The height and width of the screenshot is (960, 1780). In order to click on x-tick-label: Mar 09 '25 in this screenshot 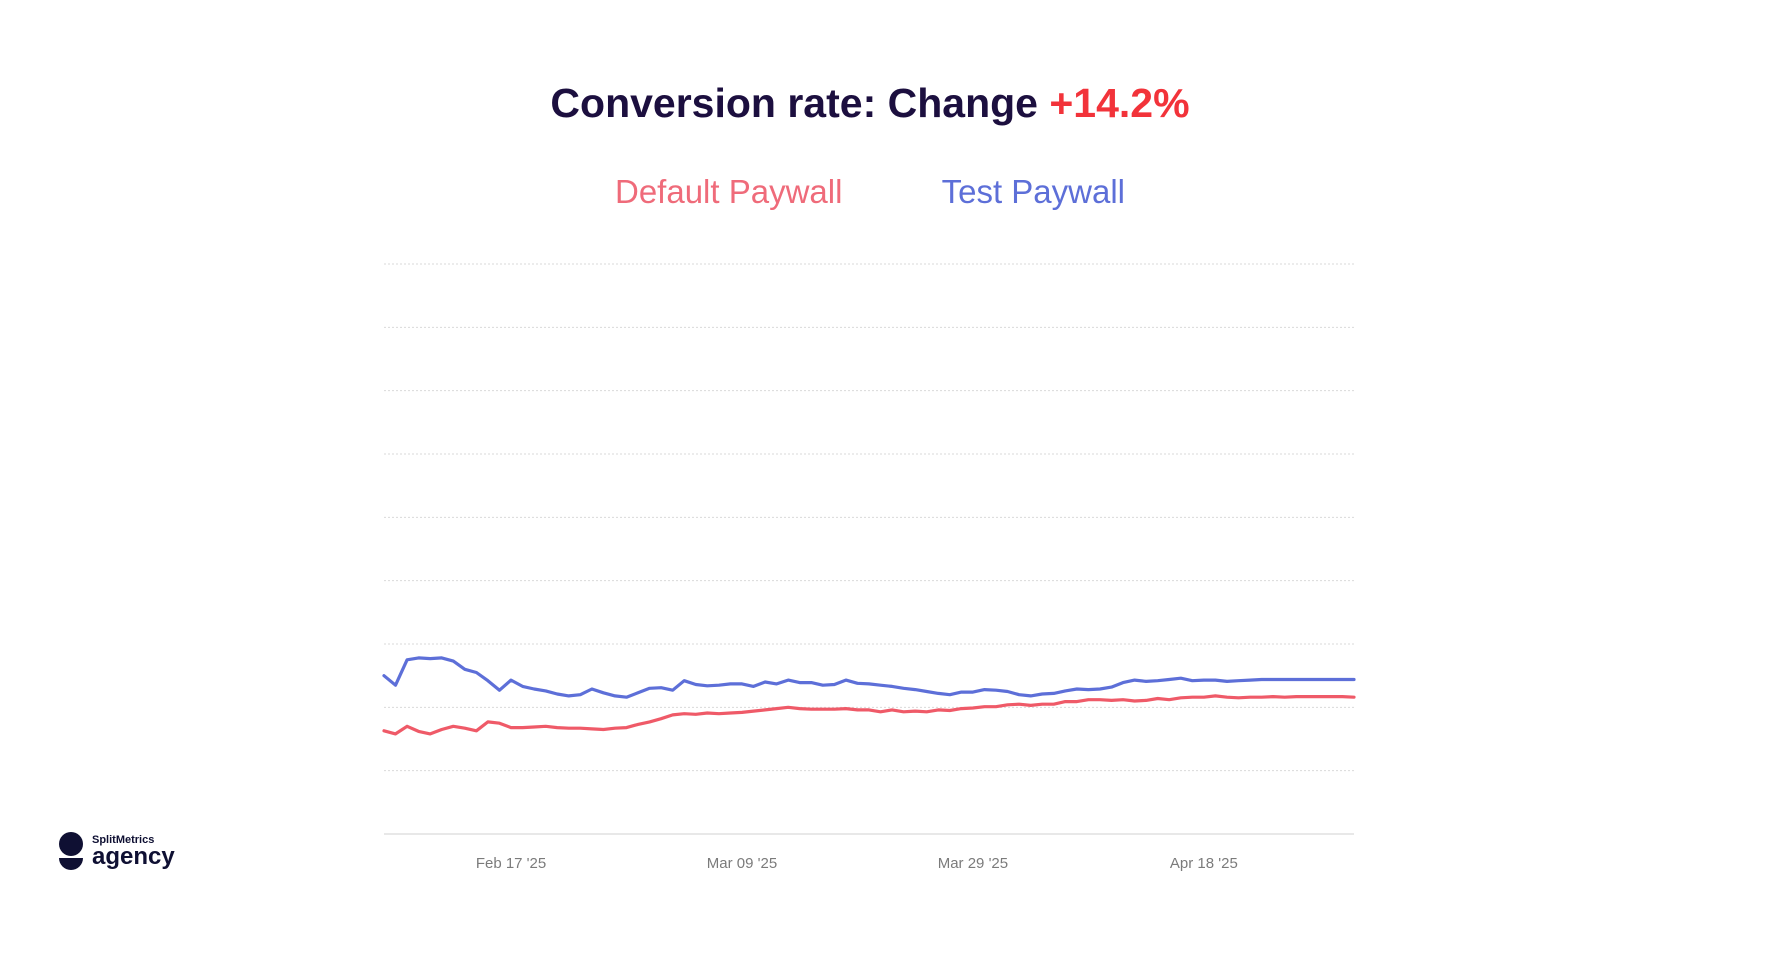, I will do `click(742, 863)`.